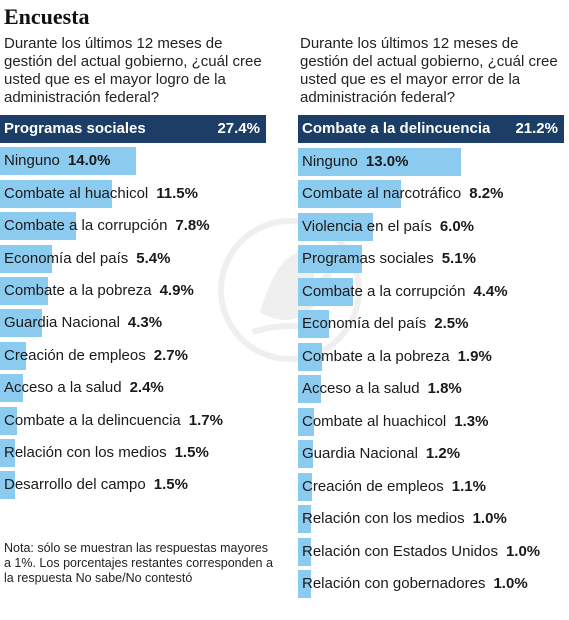 The height and width of the screenshot is (620, 569). I want to click on category-label: Guardia Nacional, so click(360, 453).